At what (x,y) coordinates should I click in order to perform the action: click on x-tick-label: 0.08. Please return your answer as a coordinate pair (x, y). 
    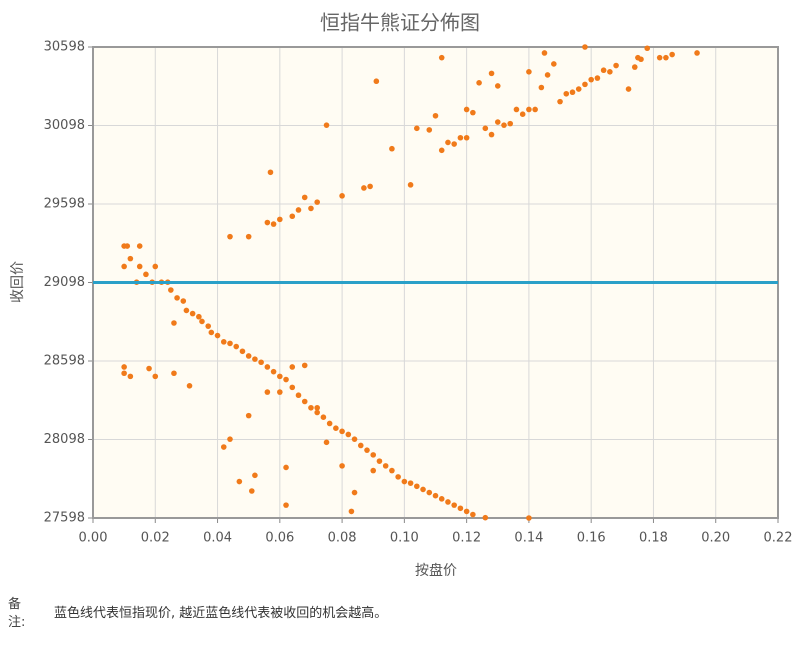
    Looking at the image, I should click on (342, 538).